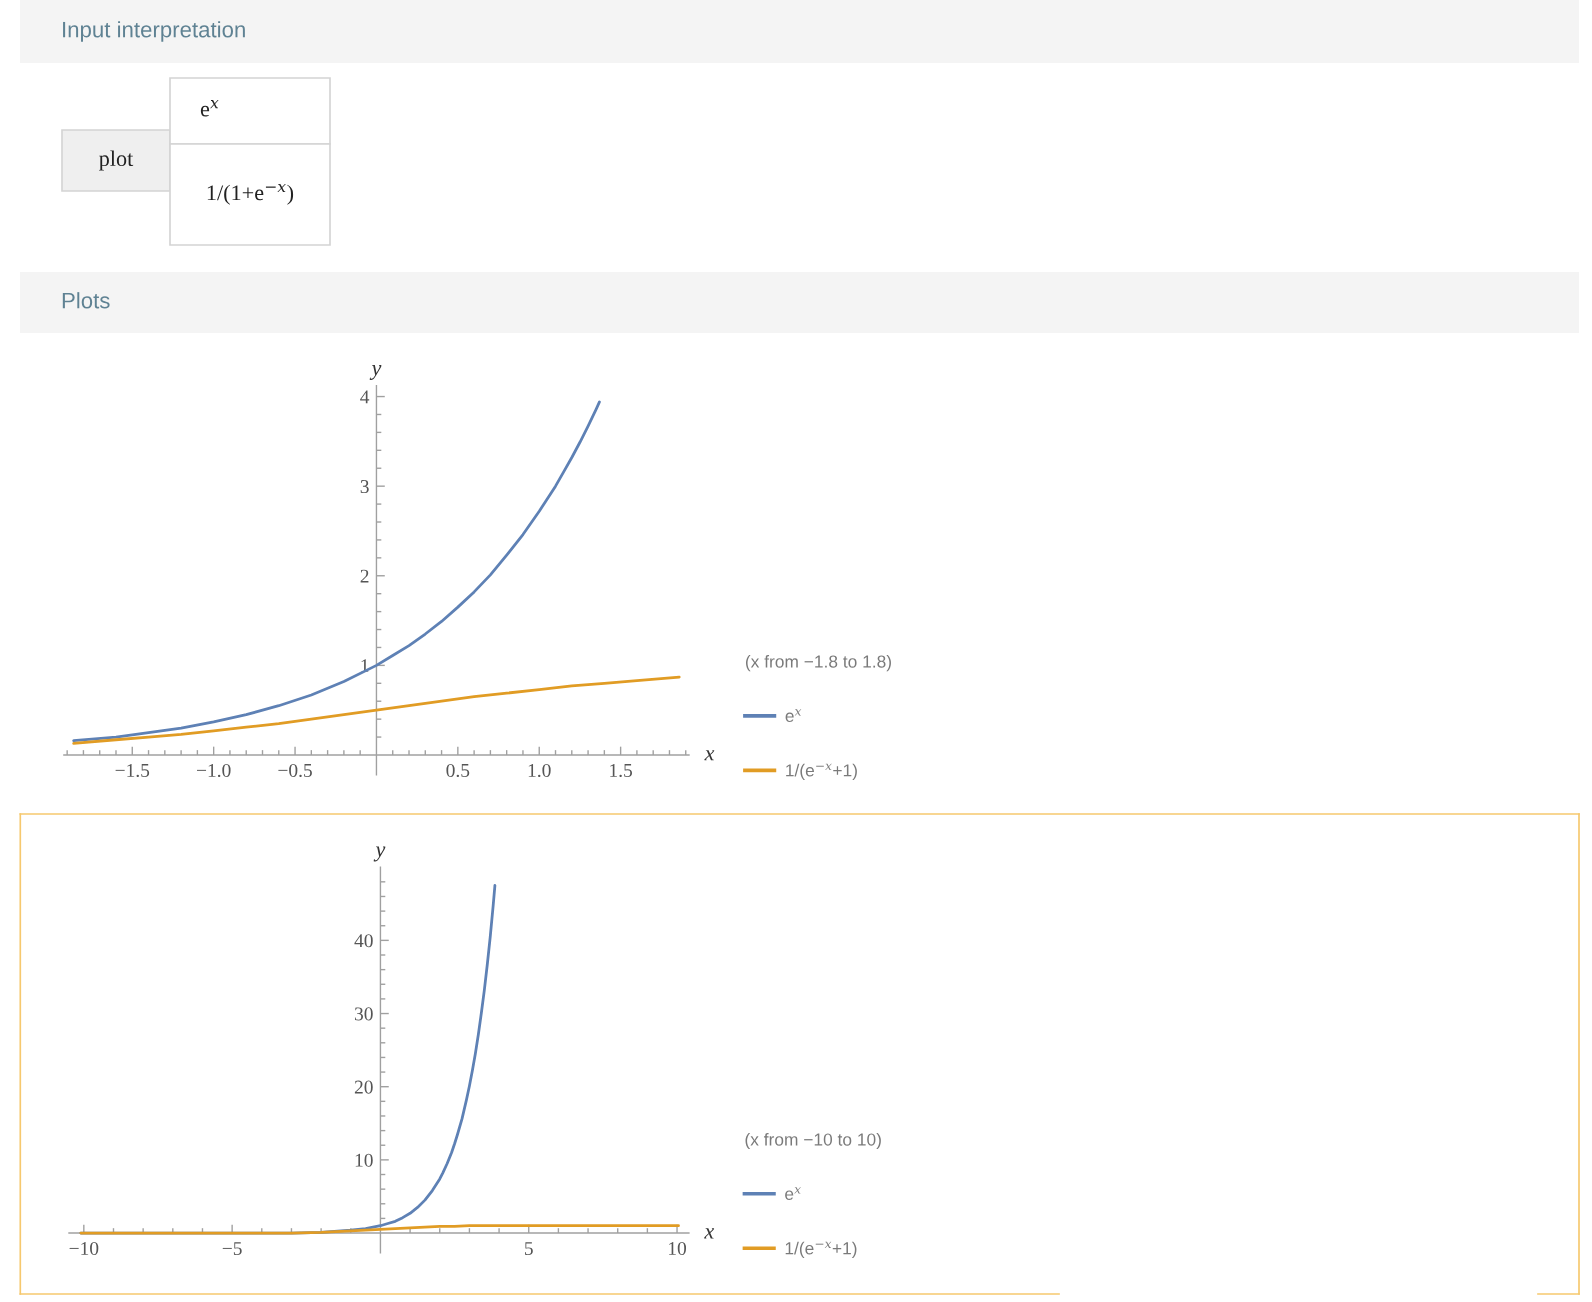  I want to click on y-tick-label: 3, so click(364, 487).